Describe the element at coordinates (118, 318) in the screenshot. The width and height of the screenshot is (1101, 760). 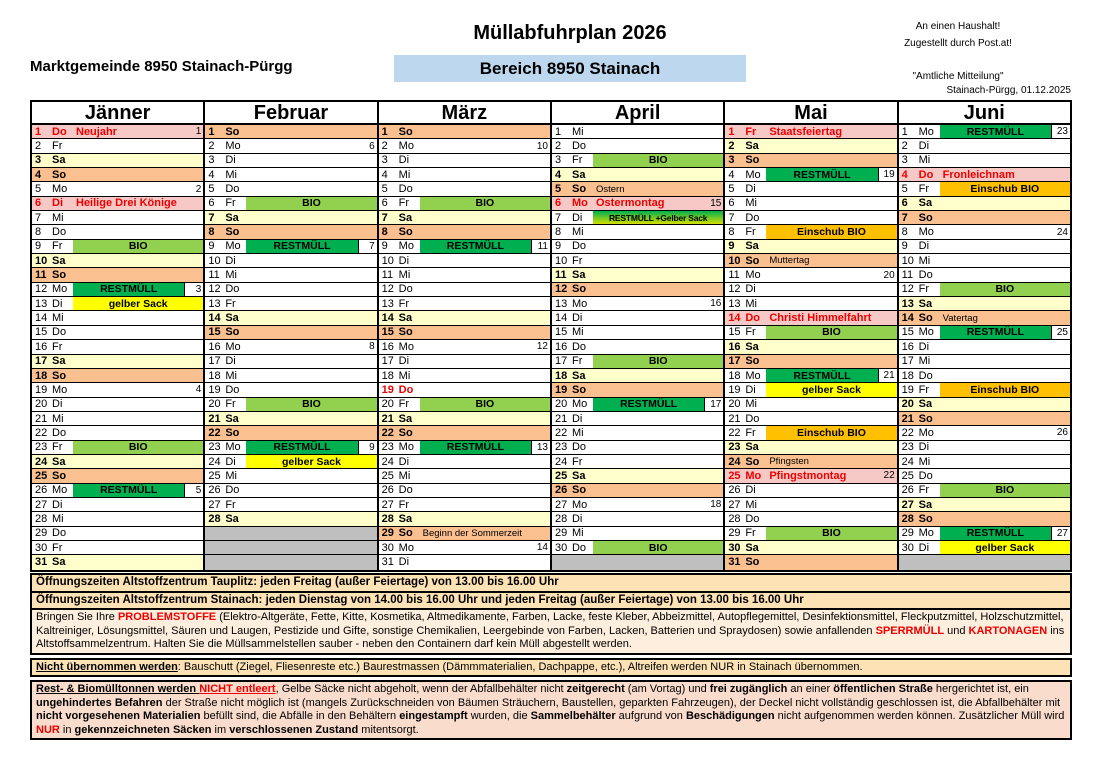
I see `day-row: 14 Mi` at that location.